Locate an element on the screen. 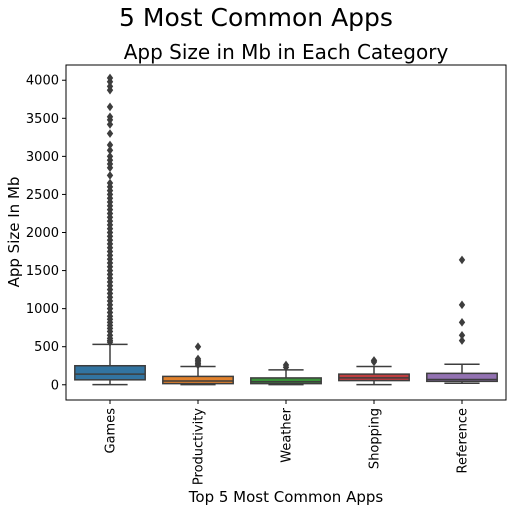 This screenshot has width=512, height=512. y-tick-label: 4000 is located at coordinates (42, 81).